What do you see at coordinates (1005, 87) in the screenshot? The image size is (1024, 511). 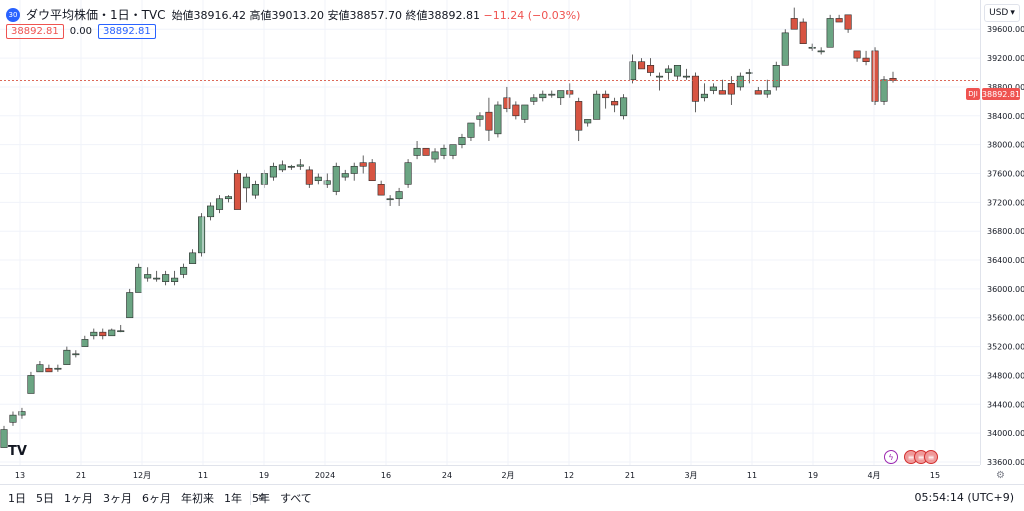 I see `price-tick-label: 38800.00` at bounding box center [1005, 87].